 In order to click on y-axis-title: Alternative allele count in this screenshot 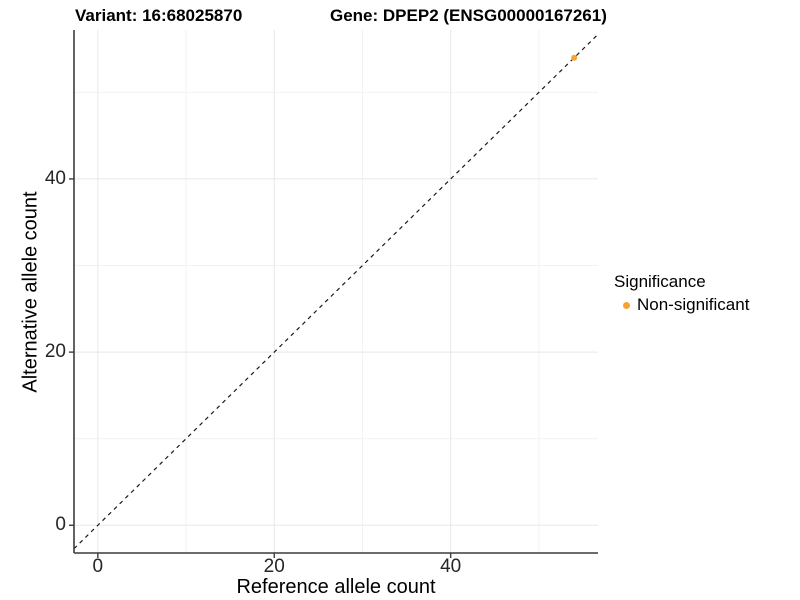, I will do `click(30, 292)`.